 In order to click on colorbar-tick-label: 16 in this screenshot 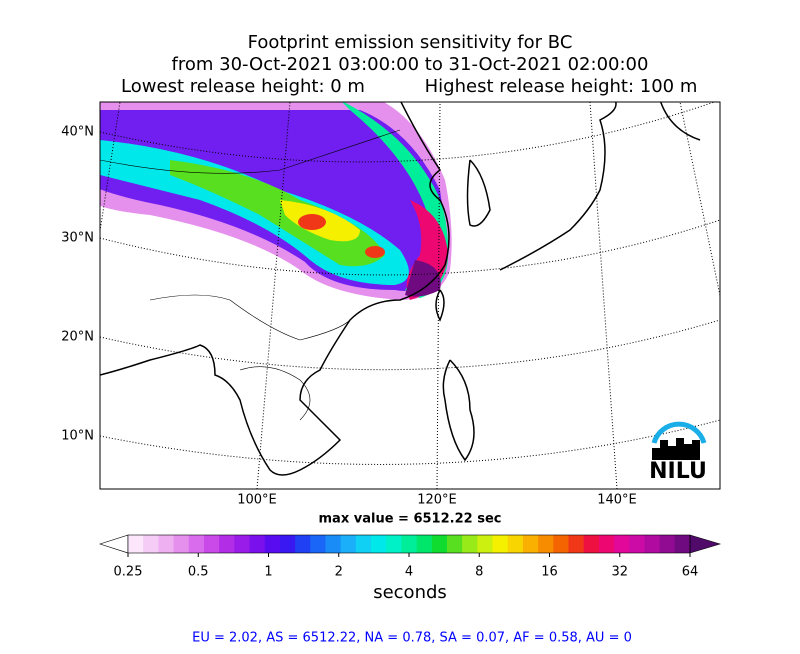, I will do `click(549, 572)`.